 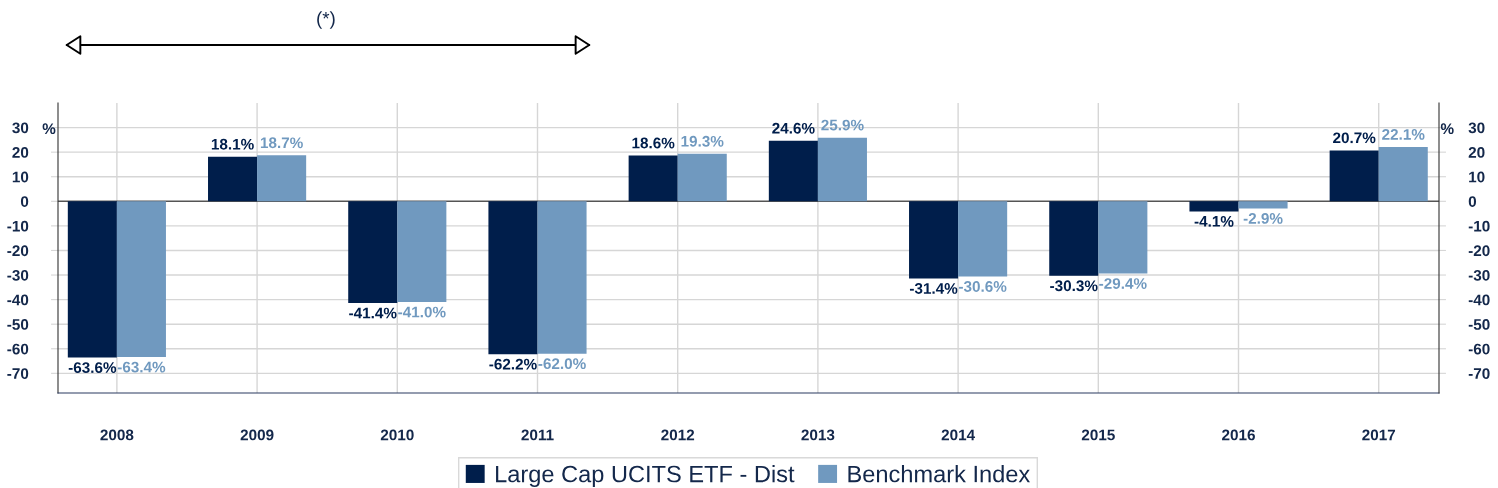 What do you see at coordinates (20, 128) in the screenshot?
I see `y-tick-label: 30` at bounding box center [20, 128].